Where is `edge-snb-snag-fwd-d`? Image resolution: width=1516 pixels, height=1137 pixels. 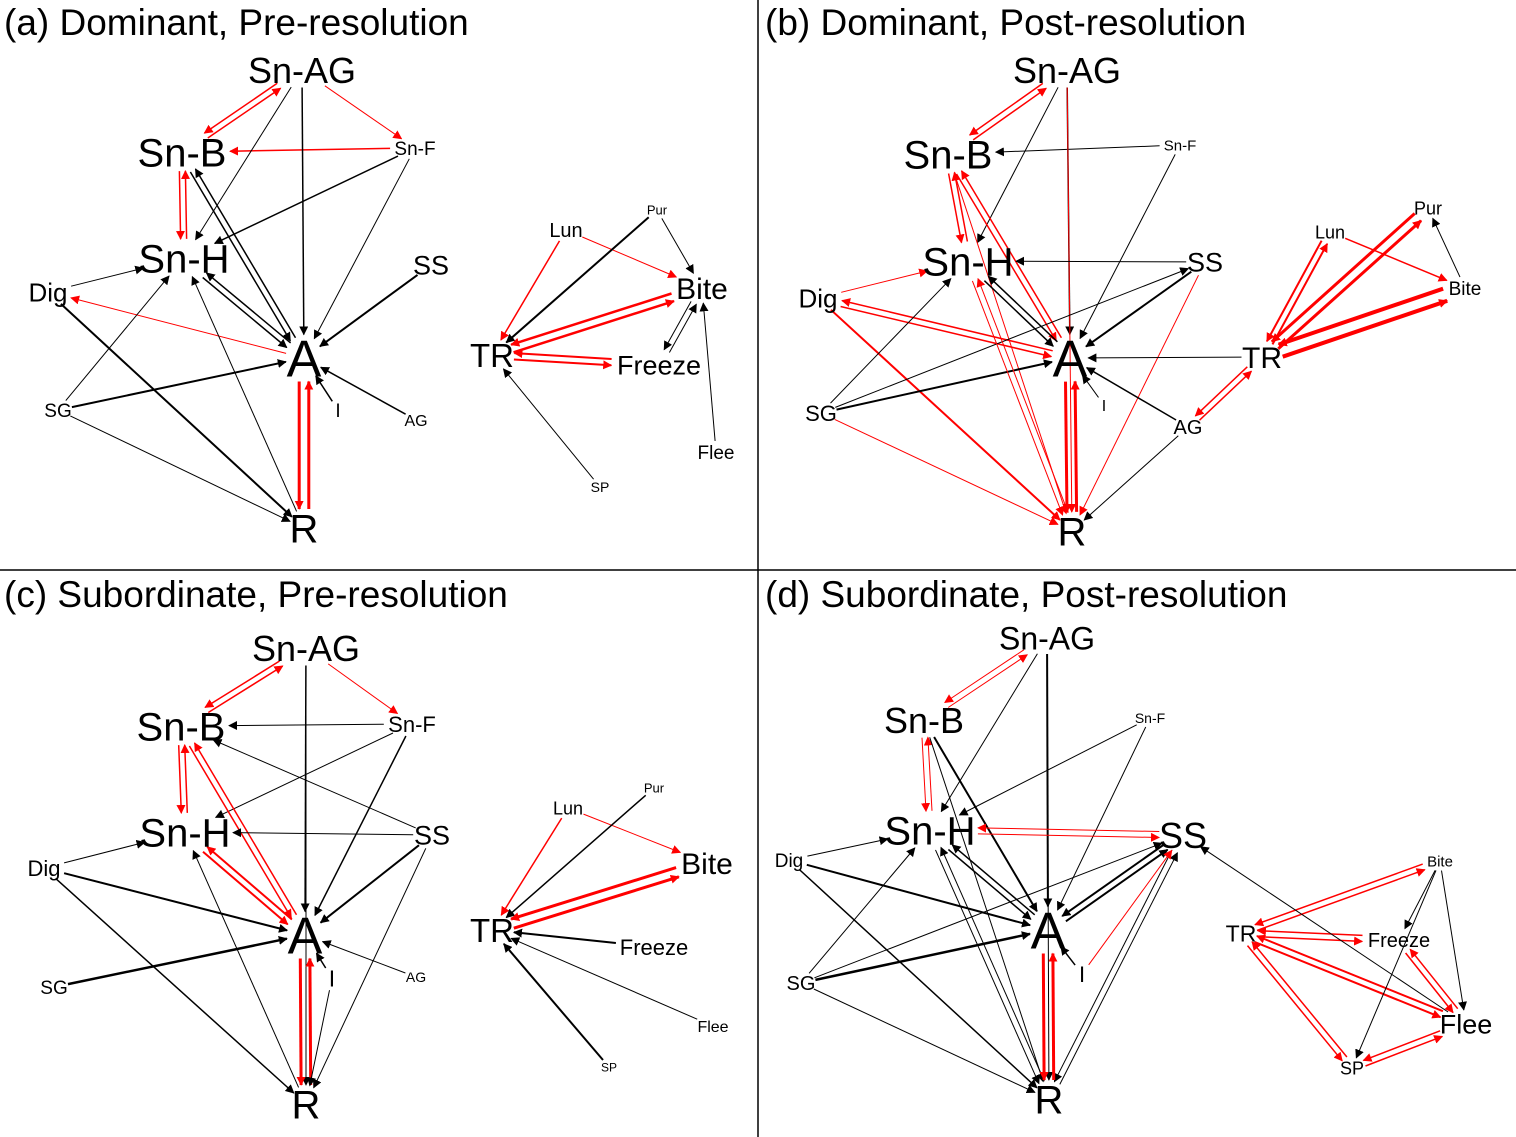
edge-snb-snag-fwd-d is located at coordinates (987, 681).